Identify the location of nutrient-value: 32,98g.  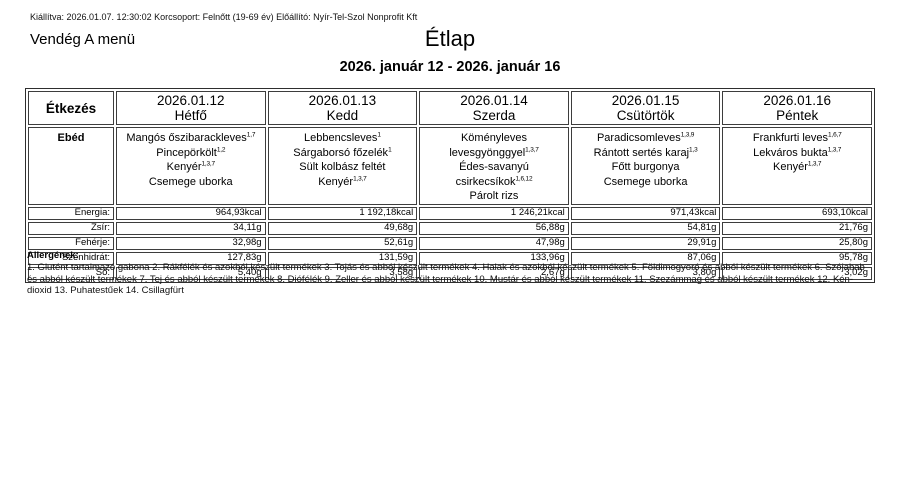
(191, 243).